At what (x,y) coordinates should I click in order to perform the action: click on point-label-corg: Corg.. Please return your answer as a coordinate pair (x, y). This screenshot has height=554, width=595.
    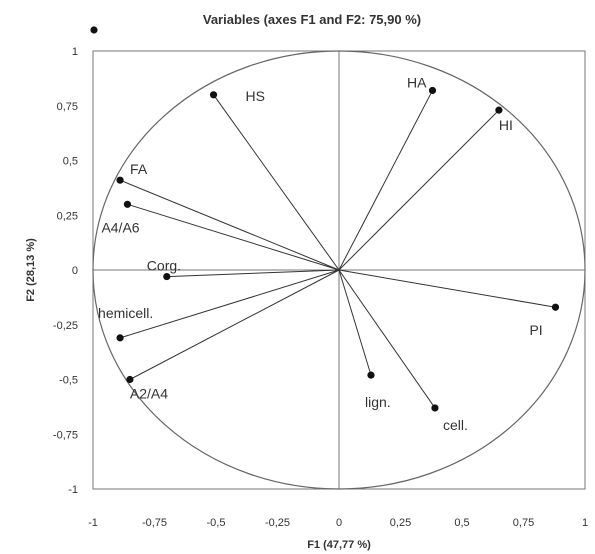
    Looking at the image, I should click on (164, 266).